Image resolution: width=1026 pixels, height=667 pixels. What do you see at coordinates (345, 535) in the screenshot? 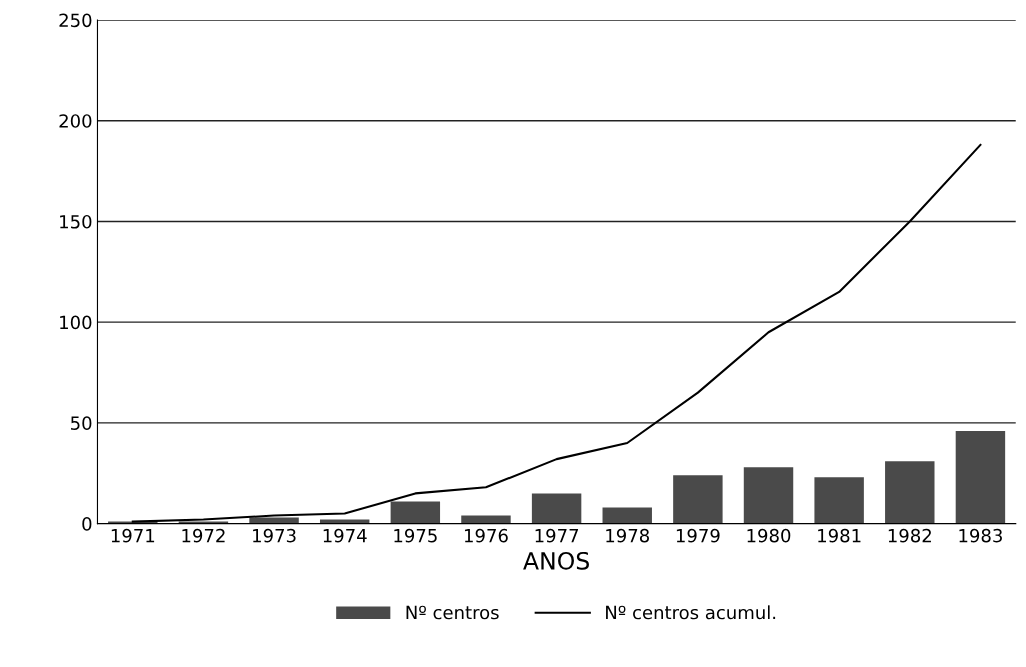
I see `x-tick-label: 1974` at bounding box center [345, 535].